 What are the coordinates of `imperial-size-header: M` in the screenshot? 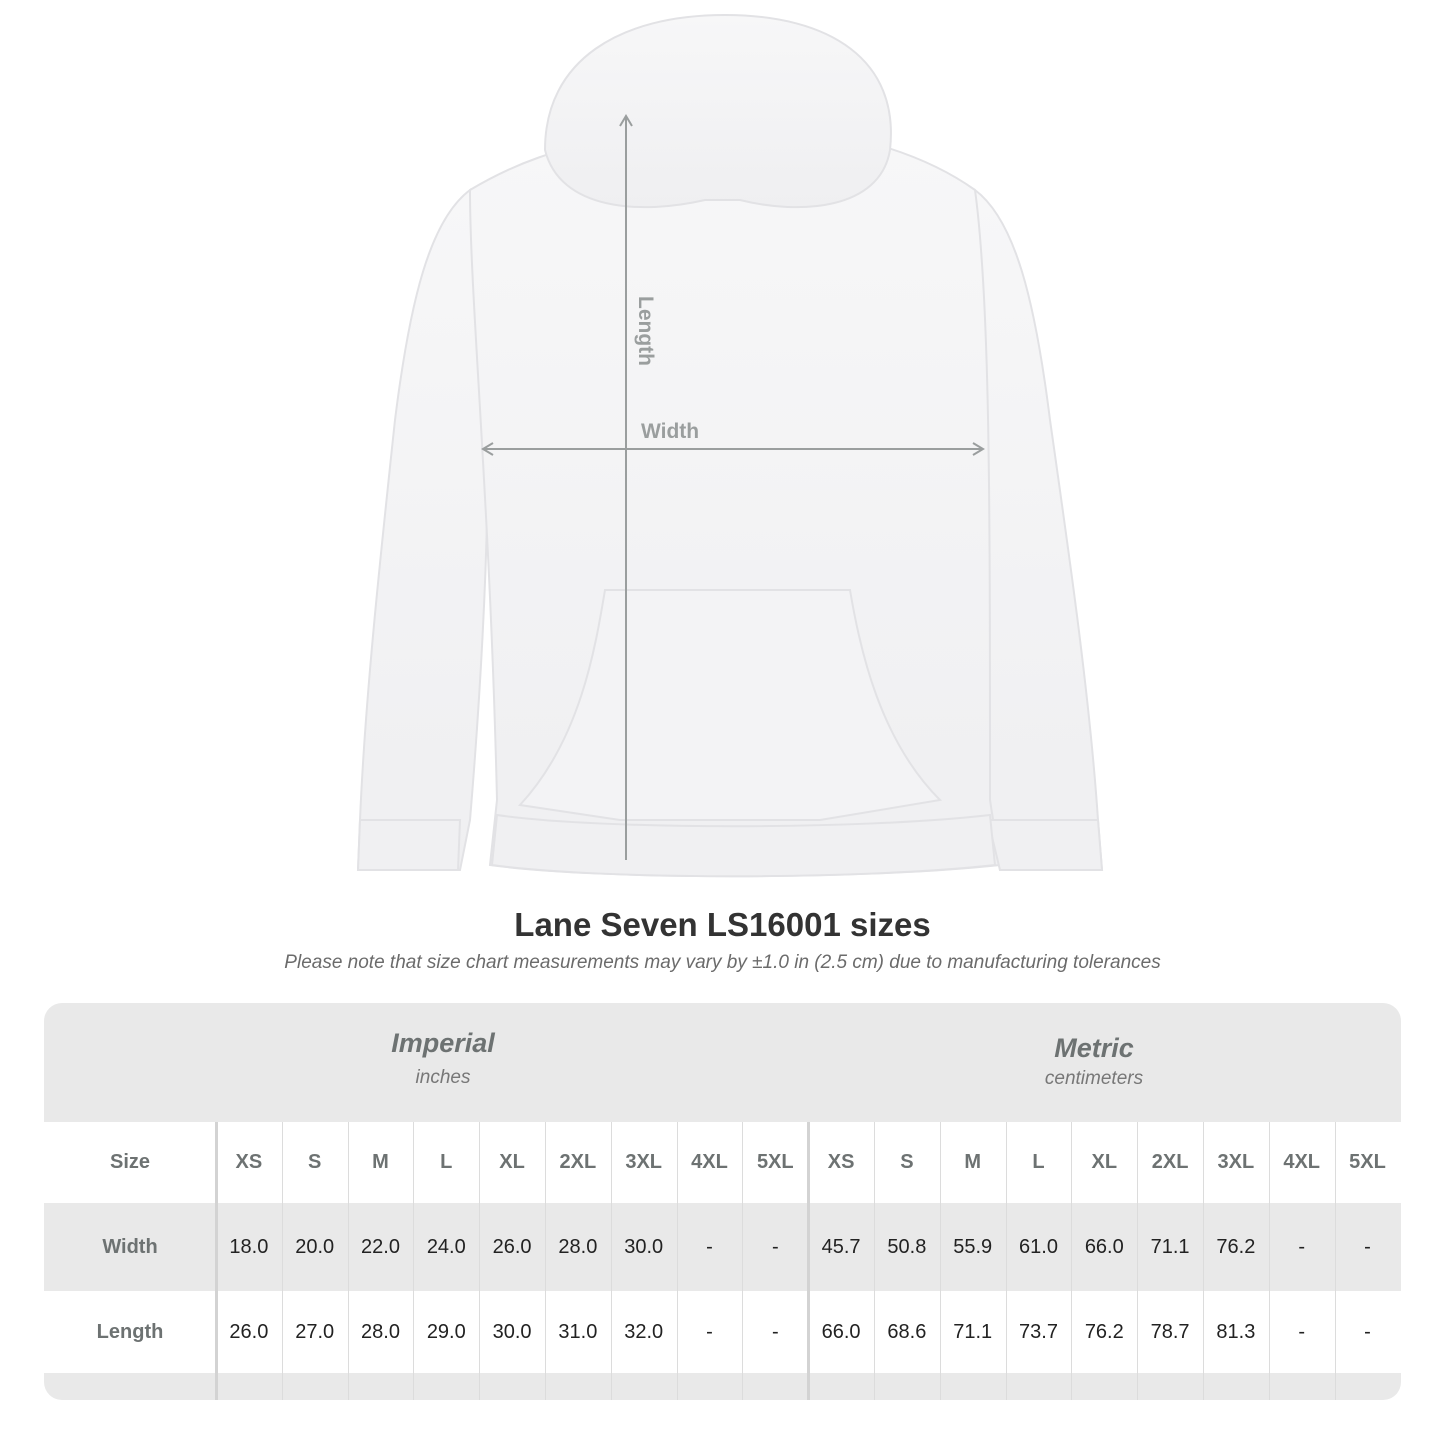 It's located at (380, 1162).